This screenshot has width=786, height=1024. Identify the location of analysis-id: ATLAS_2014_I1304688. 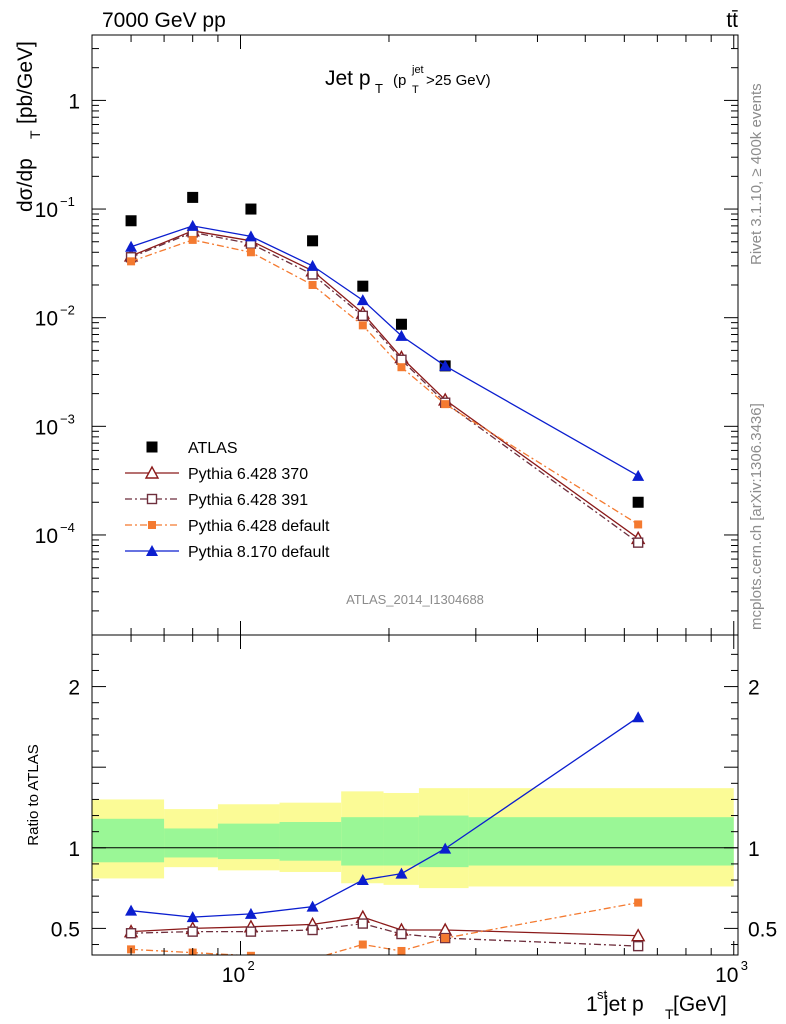
(415, 599).